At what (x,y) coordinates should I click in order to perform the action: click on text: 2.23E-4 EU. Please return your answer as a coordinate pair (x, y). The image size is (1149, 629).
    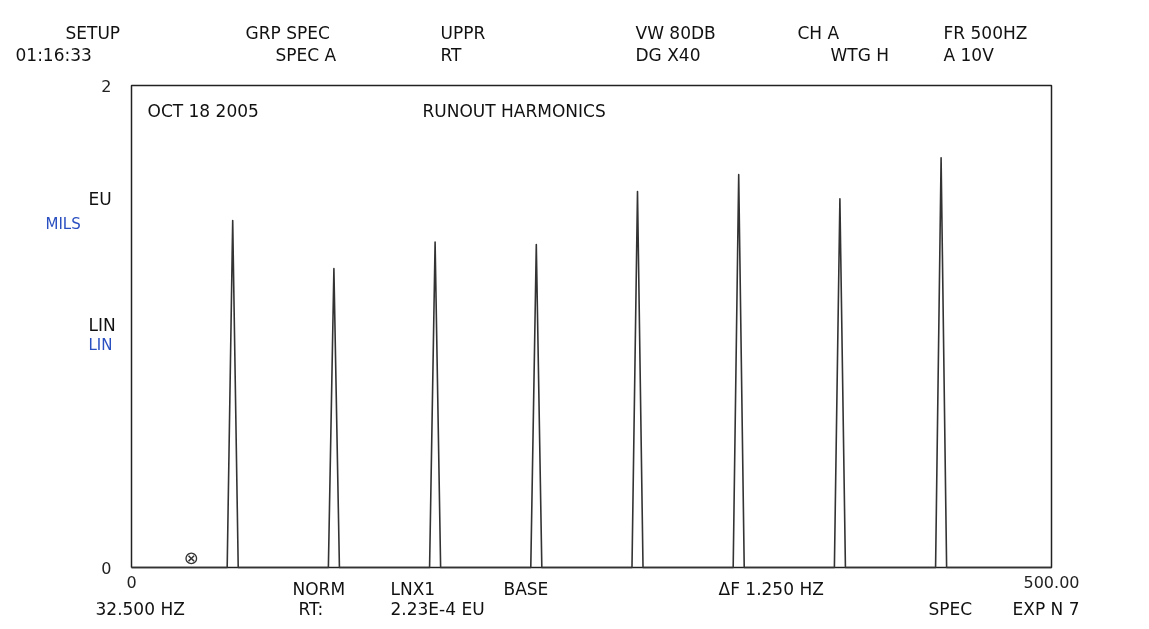
    Looking at the image, I should click on (437, 608).